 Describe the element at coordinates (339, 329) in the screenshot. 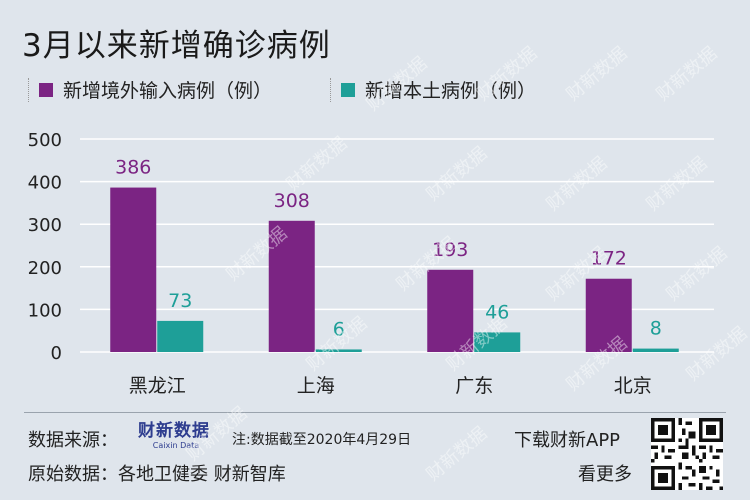

I see `data-label: 6` at that location.